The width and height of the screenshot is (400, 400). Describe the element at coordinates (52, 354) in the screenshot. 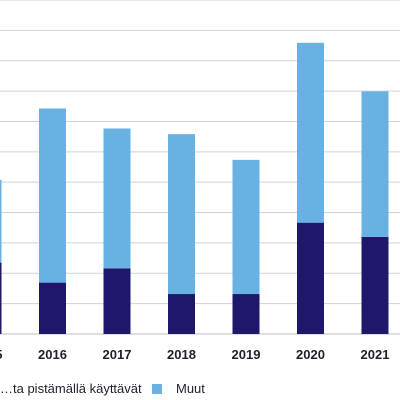

I see `x-tick-2016: 2016` at that location.